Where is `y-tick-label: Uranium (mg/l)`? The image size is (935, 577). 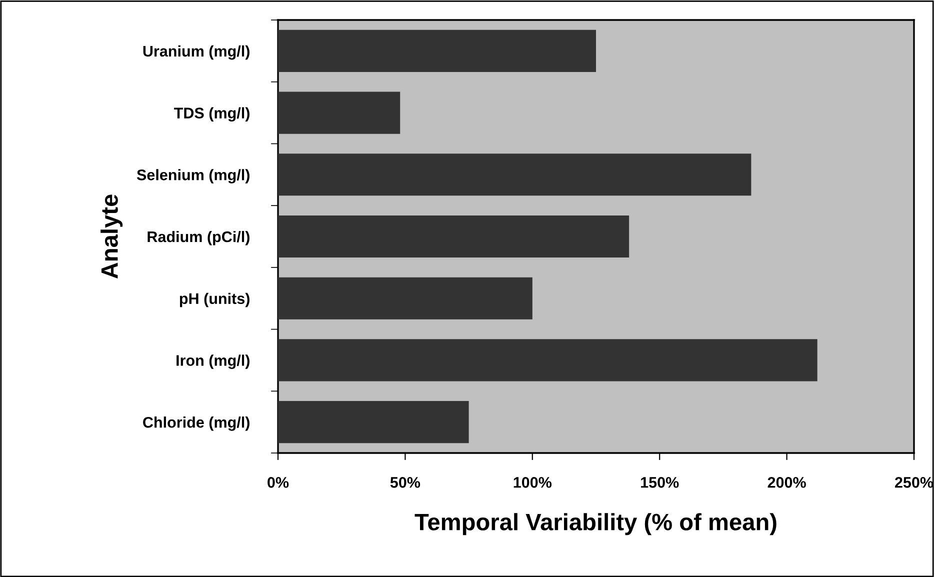
y-tick-label: Uranium (mg/l) is located at coordinates (196, 52).